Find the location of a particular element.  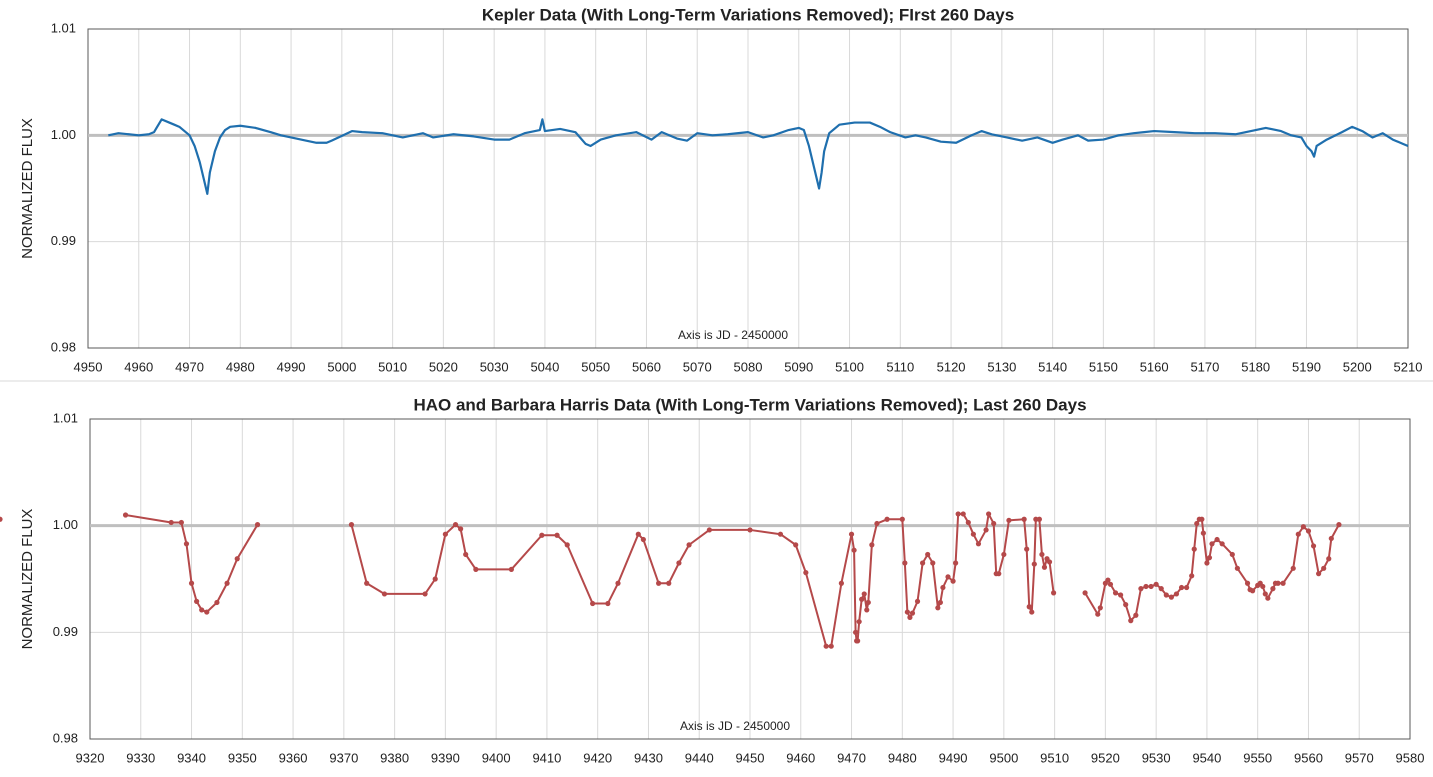

x-tick-label: 9410 is located at coordinates (546, 757).